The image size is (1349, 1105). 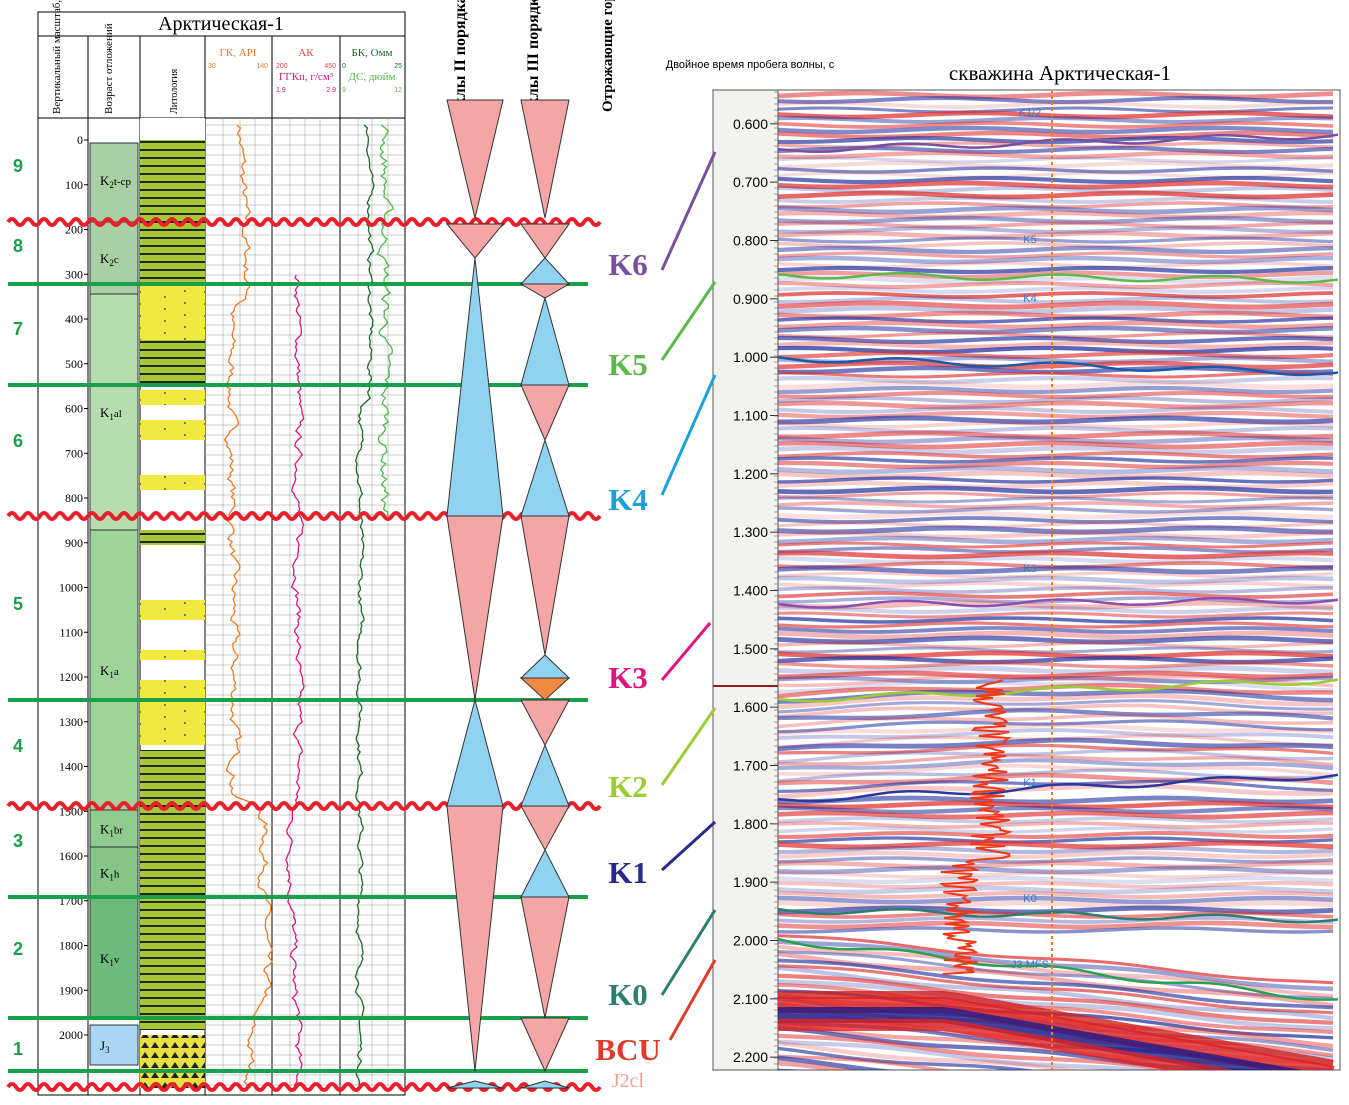 What do you see at coordinates (750, 65) in the screenshot?
I see `time-axis-label: Двойное время пробега волны, с` at bounding box center [750, 65].